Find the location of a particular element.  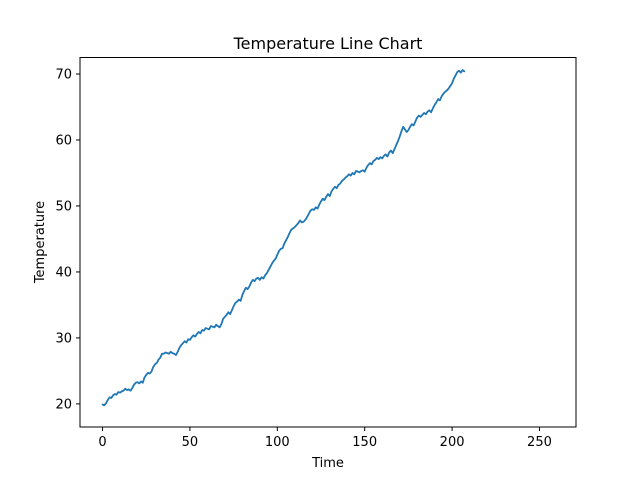

x-tick-label: 200 is located at coordinates (452, 442).